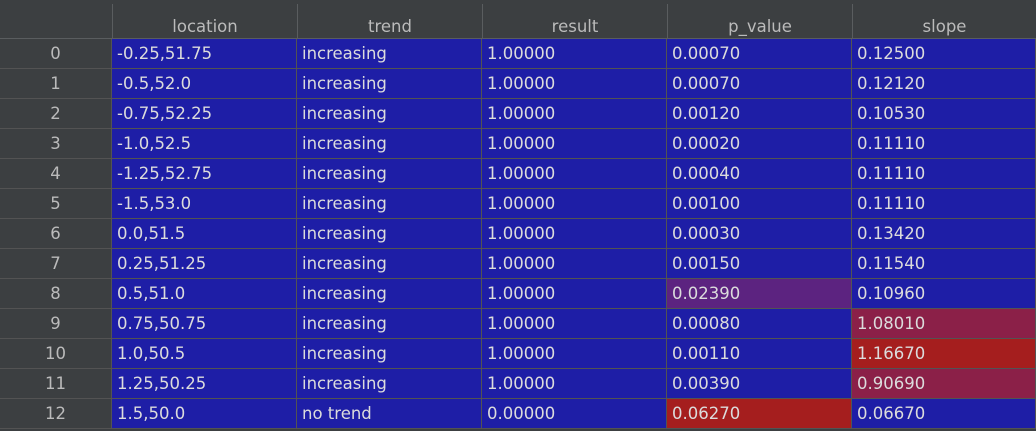 This screenshot has width=1036, height=431. Describe the element at coordinates (759, 294) in the screenshot. I see `cell-p-value: 0.02390` at that location.